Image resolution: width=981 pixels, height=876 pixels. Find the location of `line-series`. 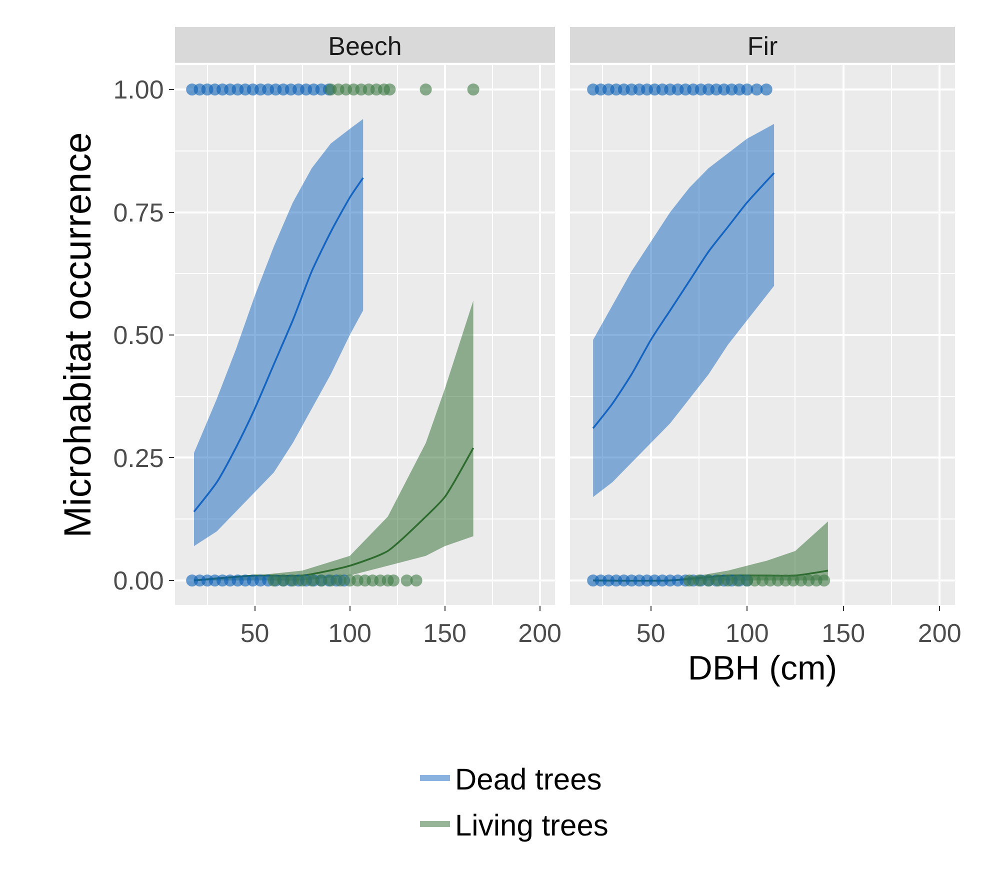

line-series is located at coordinates (278, 345).